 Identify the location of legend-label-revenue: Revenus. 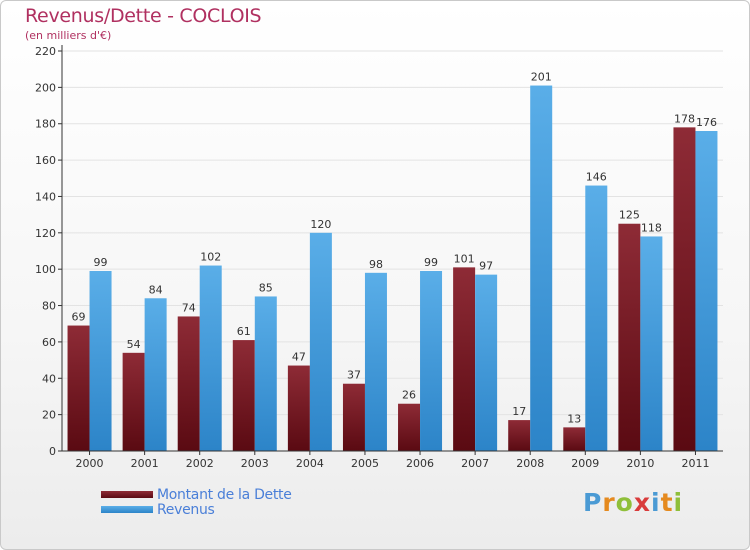
(186, 509).